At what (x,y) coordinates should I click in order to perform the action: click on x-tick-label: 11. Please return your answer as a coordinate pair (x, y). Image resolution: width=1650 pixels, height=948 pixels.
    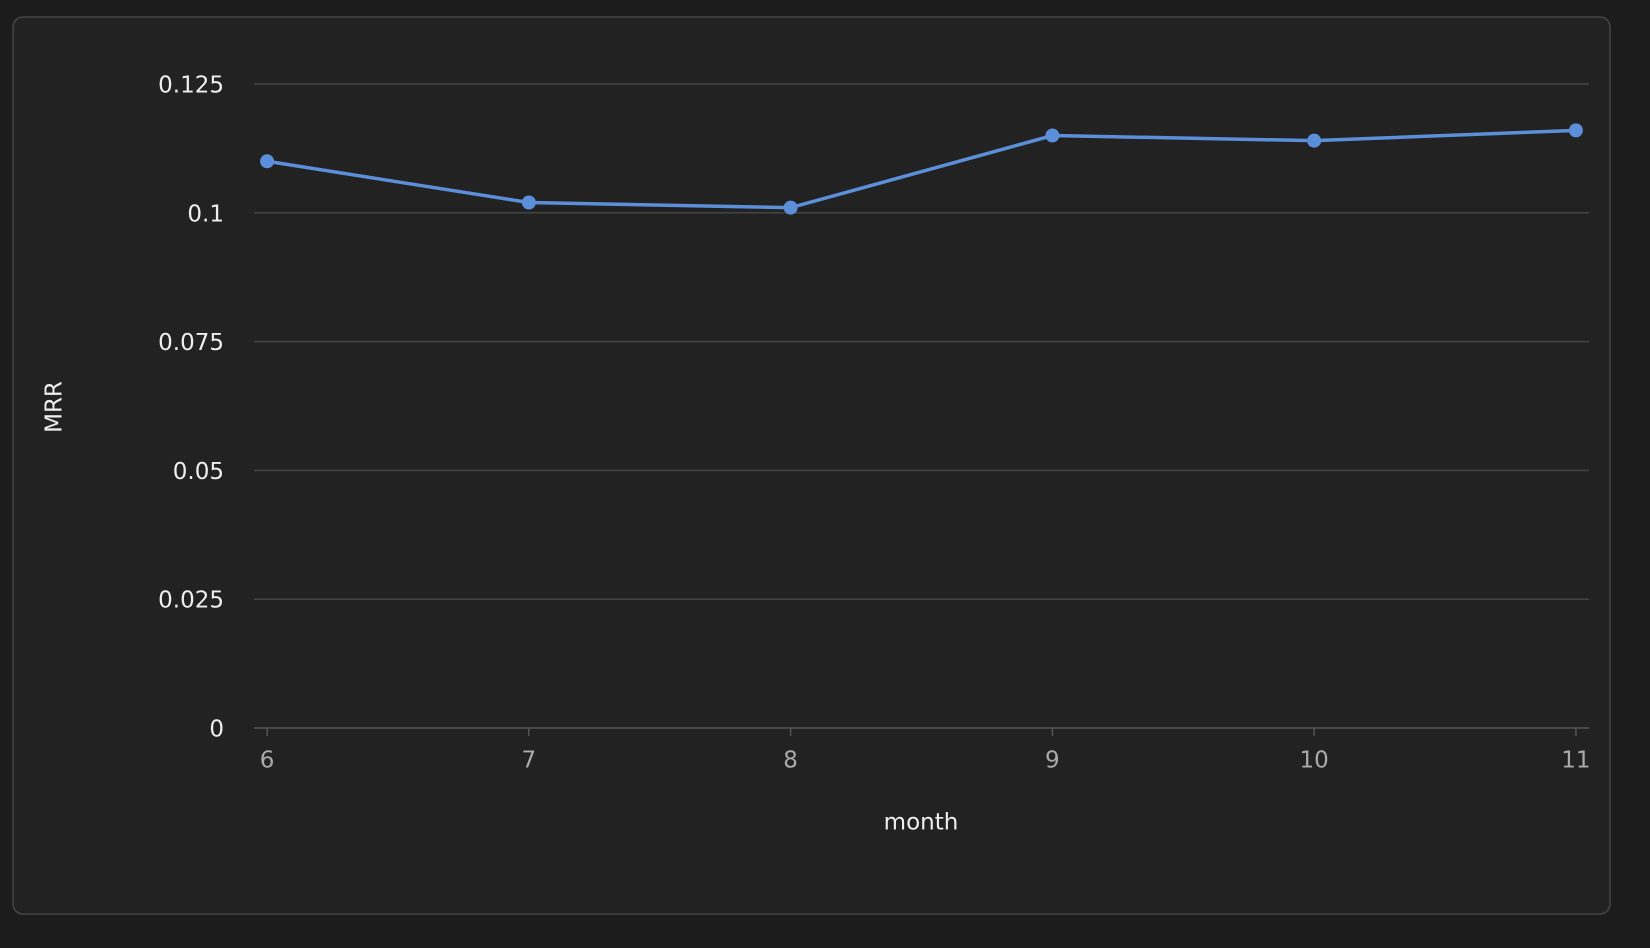
    Looking at the image, I should click on (1575, 761).